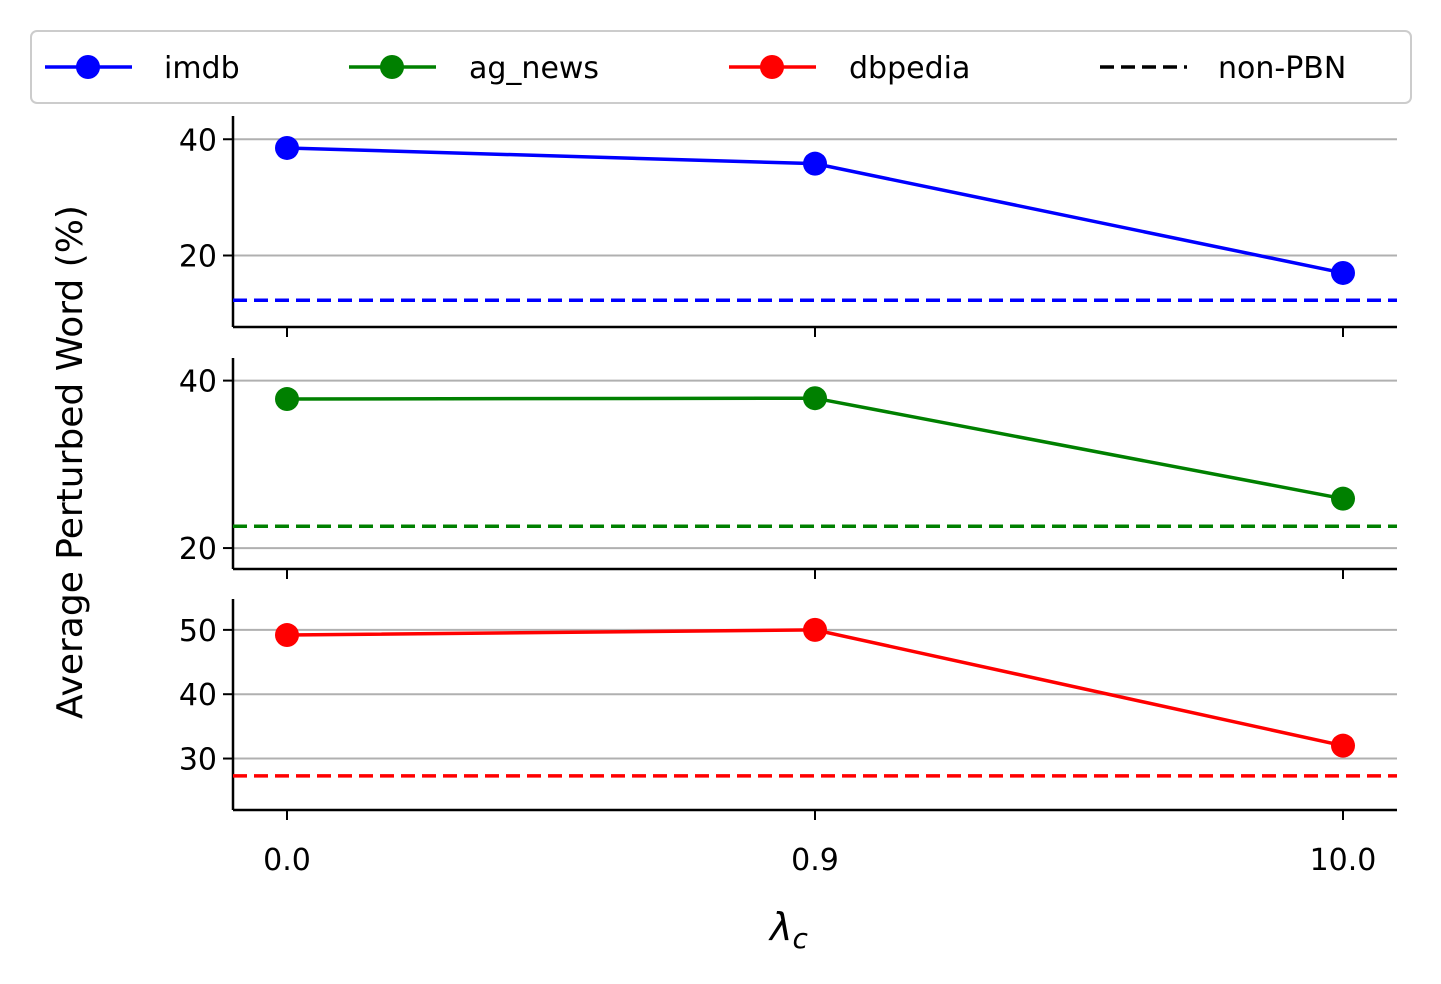 This screenshot has width=1441, height=984. Describe the element at coordinates (801, 938) in the screenshot. I see `x-axis-label-subscript: c` at that location.